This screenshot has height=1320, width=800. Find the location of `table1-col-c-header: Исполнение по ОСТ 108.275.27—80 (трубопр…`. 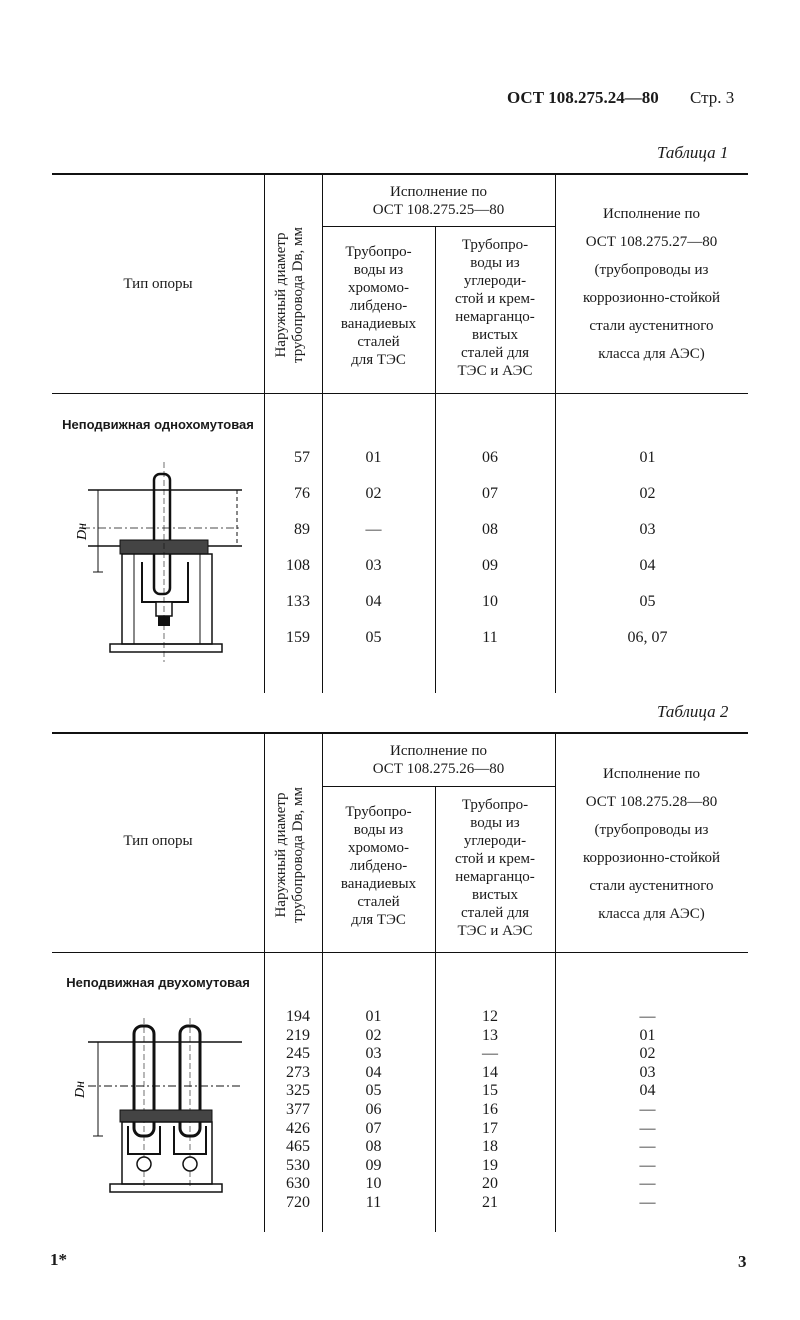

table1-col-c-header: Исполнение по ОСТ 108.275.27—80 (трубопр… is located at coordinates (651, 284).